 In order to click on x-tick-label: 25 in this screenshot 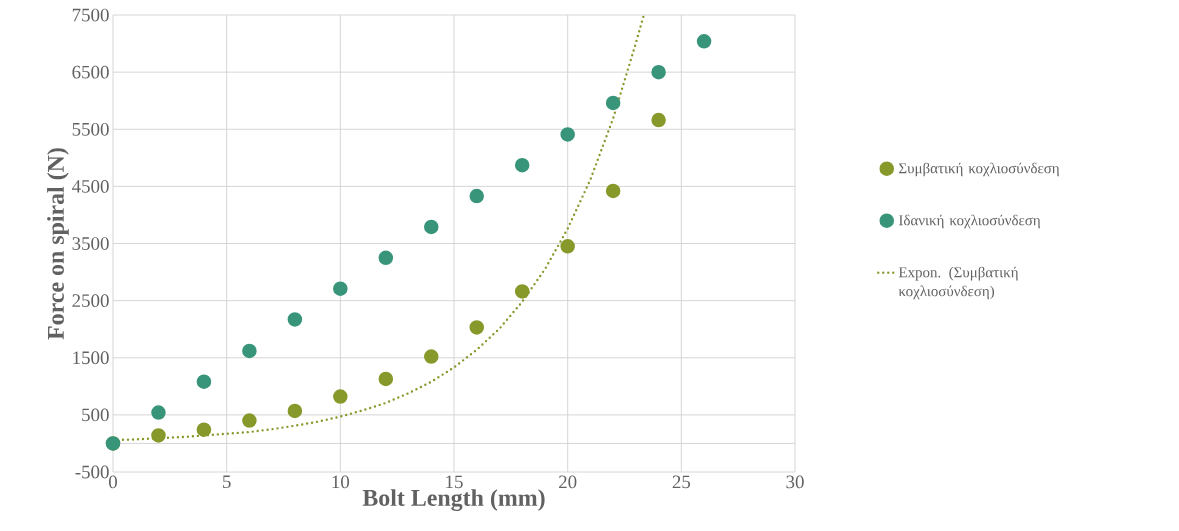, I will do `click(681, 482)`.